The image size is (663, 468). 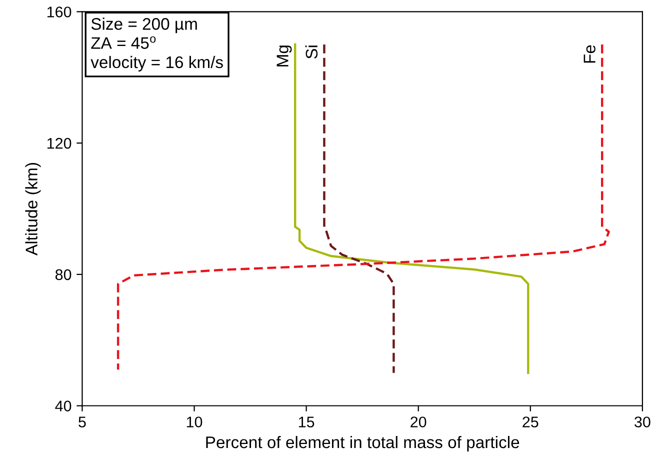 I want to click on text: Si, so click(x=311, y=52).